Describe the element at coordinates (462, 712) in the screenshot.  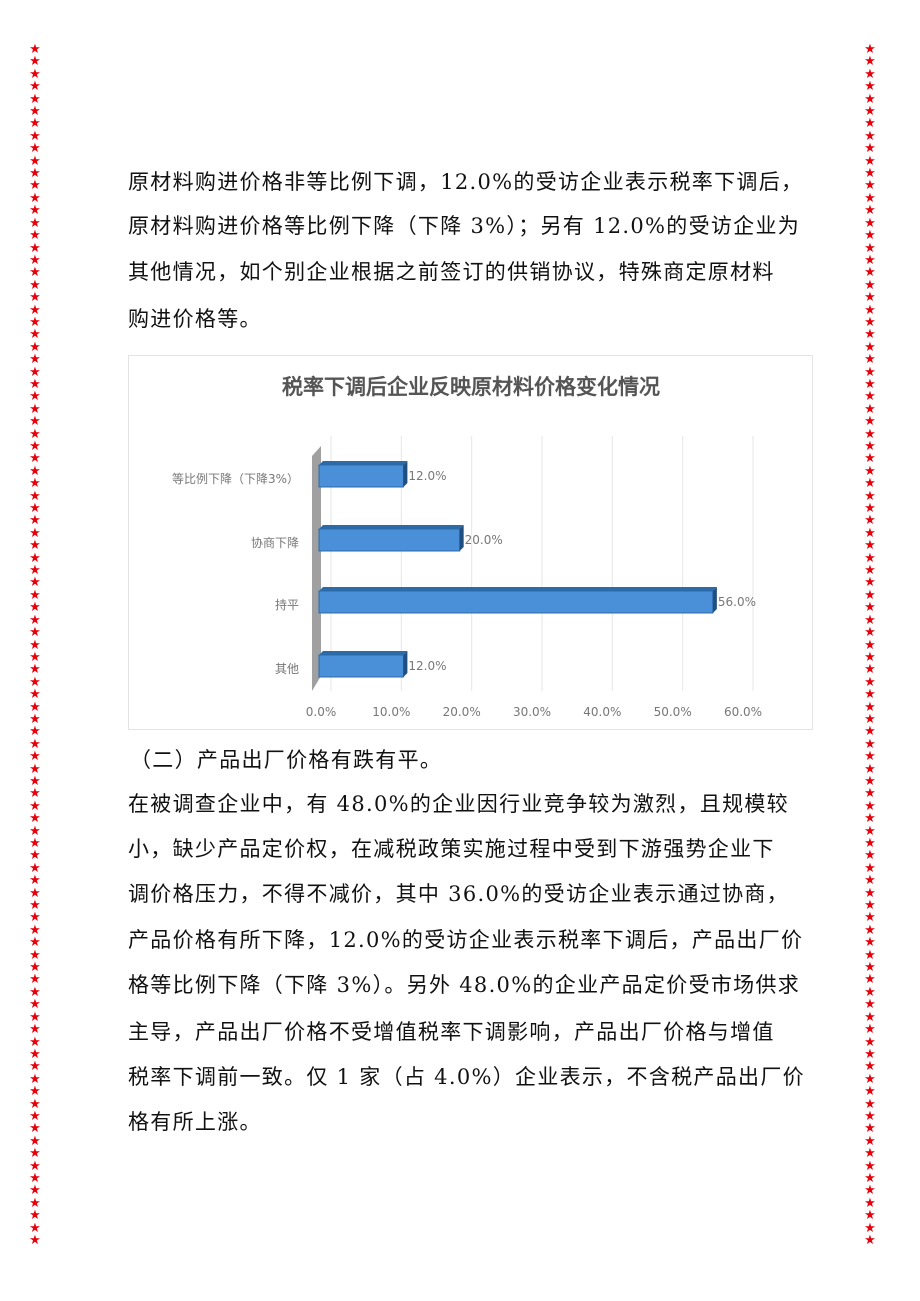
I see `x-tick-label: 20.0%` at that location.